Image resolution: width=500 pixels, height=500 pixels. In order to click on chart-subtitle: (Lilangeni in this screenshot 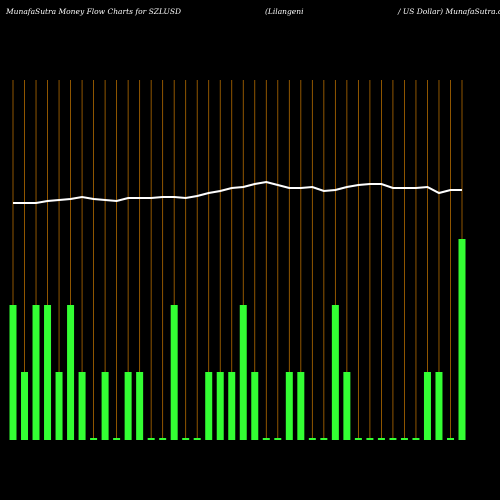, I will do `click(284, 11)`.